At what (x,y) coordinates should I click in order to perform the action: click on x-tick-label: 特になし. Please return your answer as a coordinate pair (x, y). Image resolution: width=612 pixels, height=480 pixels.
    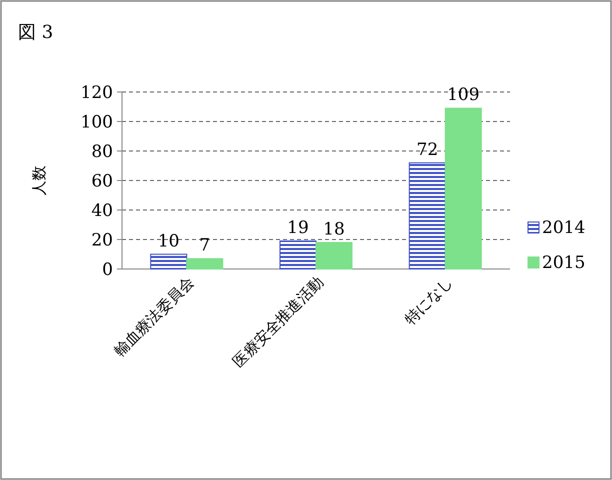
    Looking at the image, I should click on (428, 300).